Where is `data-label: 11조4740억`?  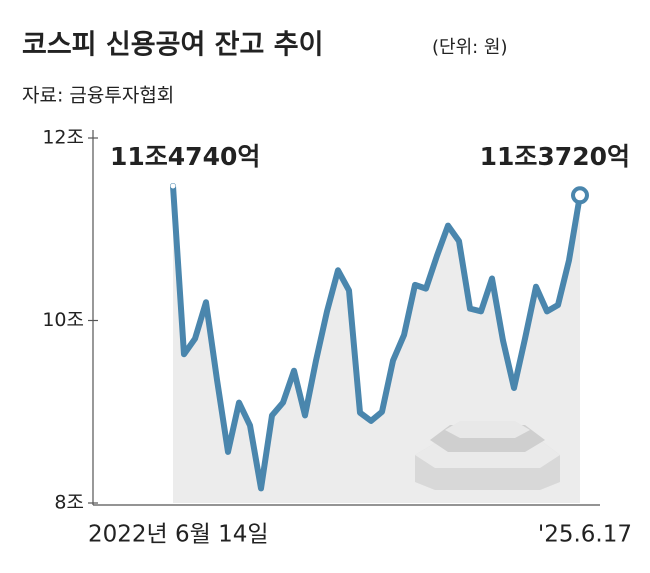 data-label: 11조4740억 is located at coordinates (185, 156).